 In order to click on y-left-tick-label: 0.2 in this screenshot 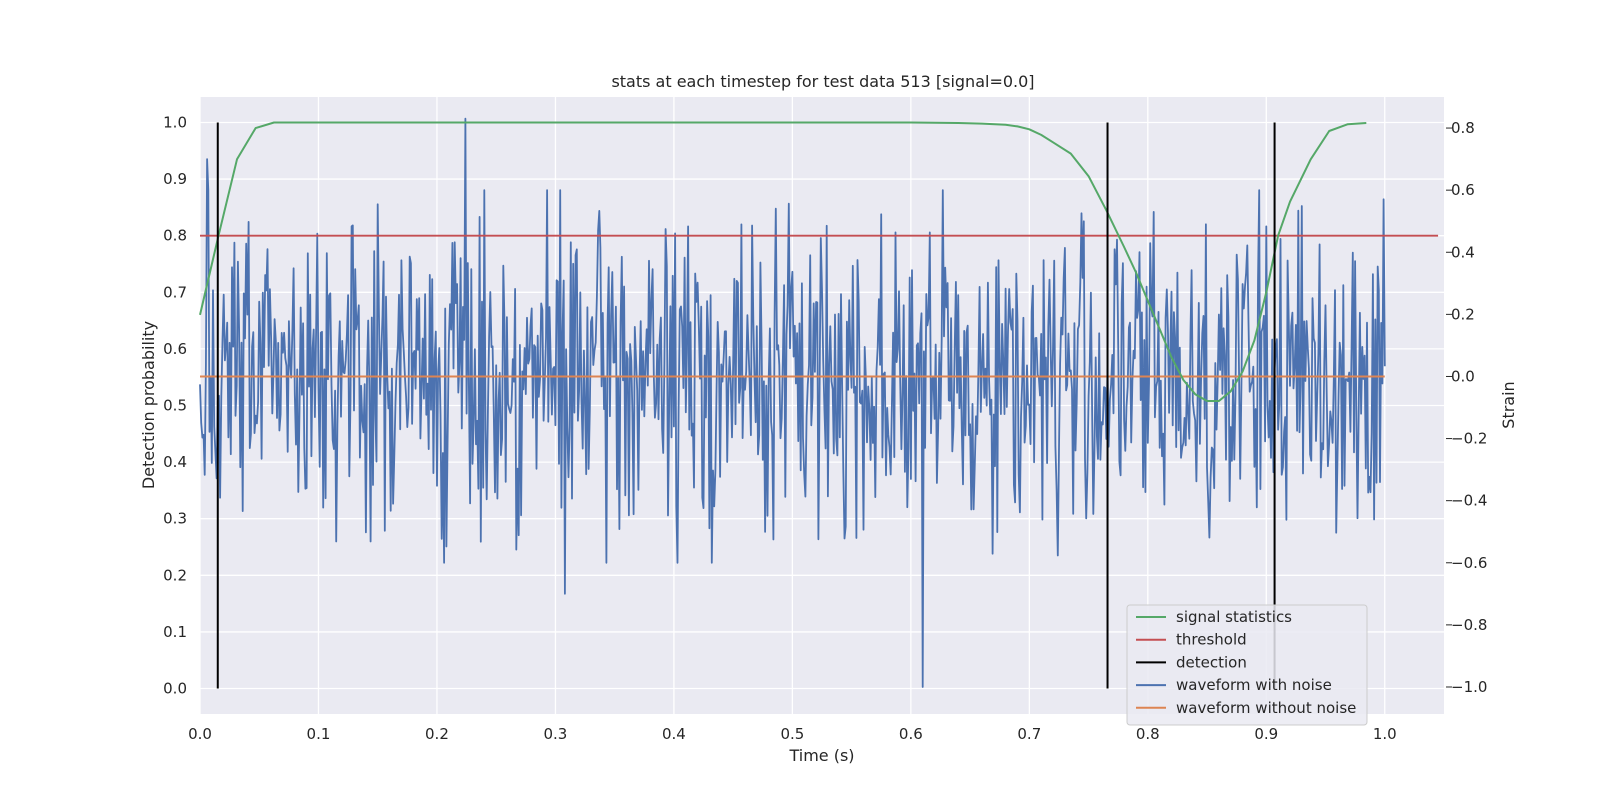, I will do `click(175, 575)`.